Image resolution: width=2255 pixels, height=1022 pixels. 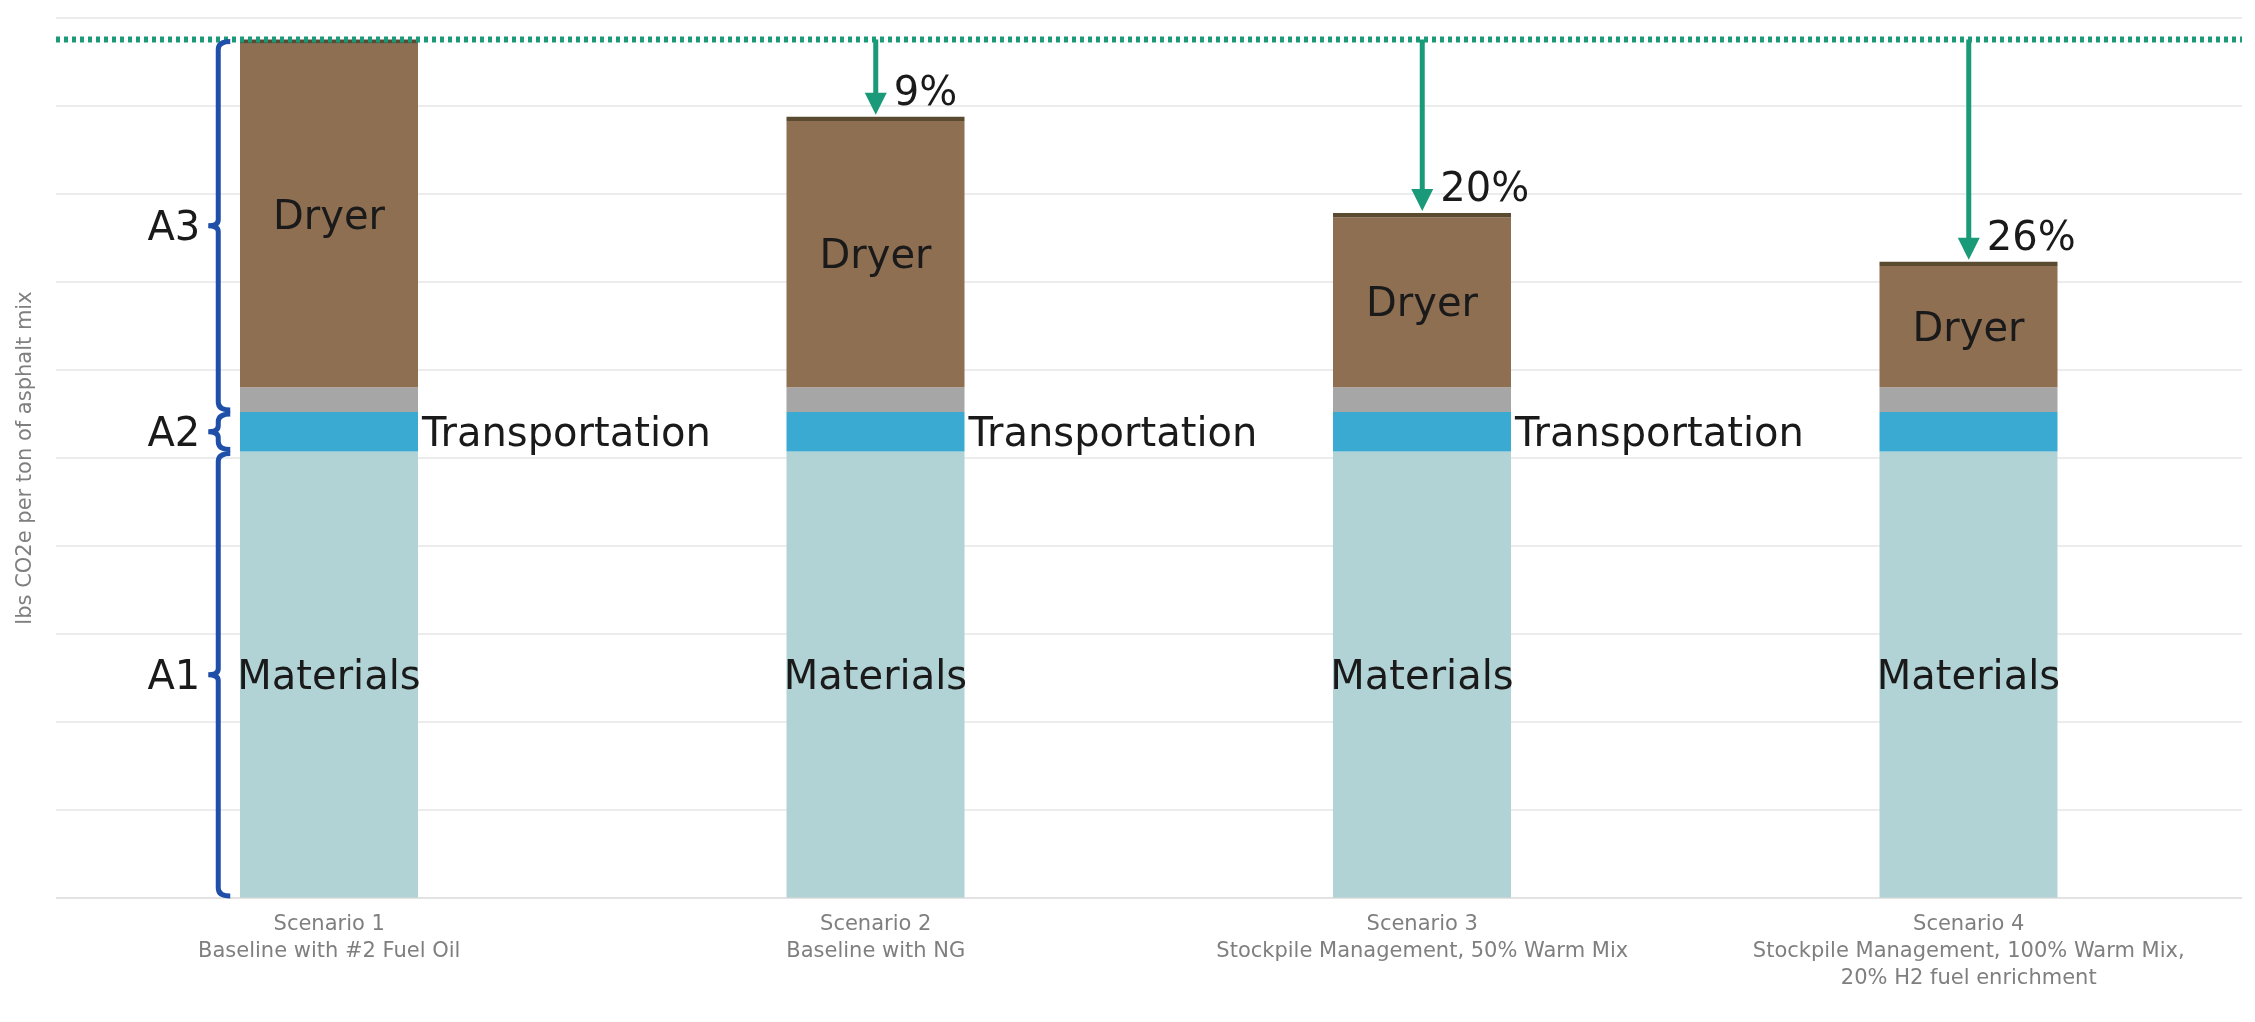 What do you see at coordinates (2031, 235) in the screenshot?
I see `annotation: 26%` at bounding box center [2031, 235].